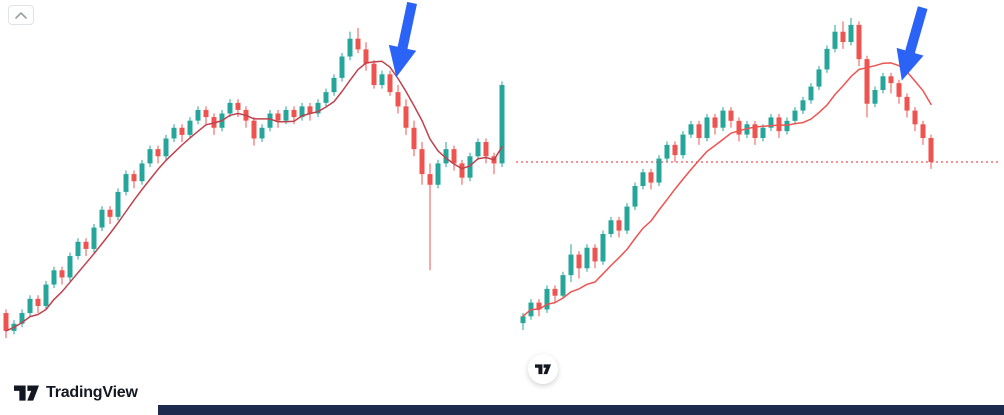 The image size is (1004, 415). I want to click on tradingview-logo: TradingView, so click(76, 393).